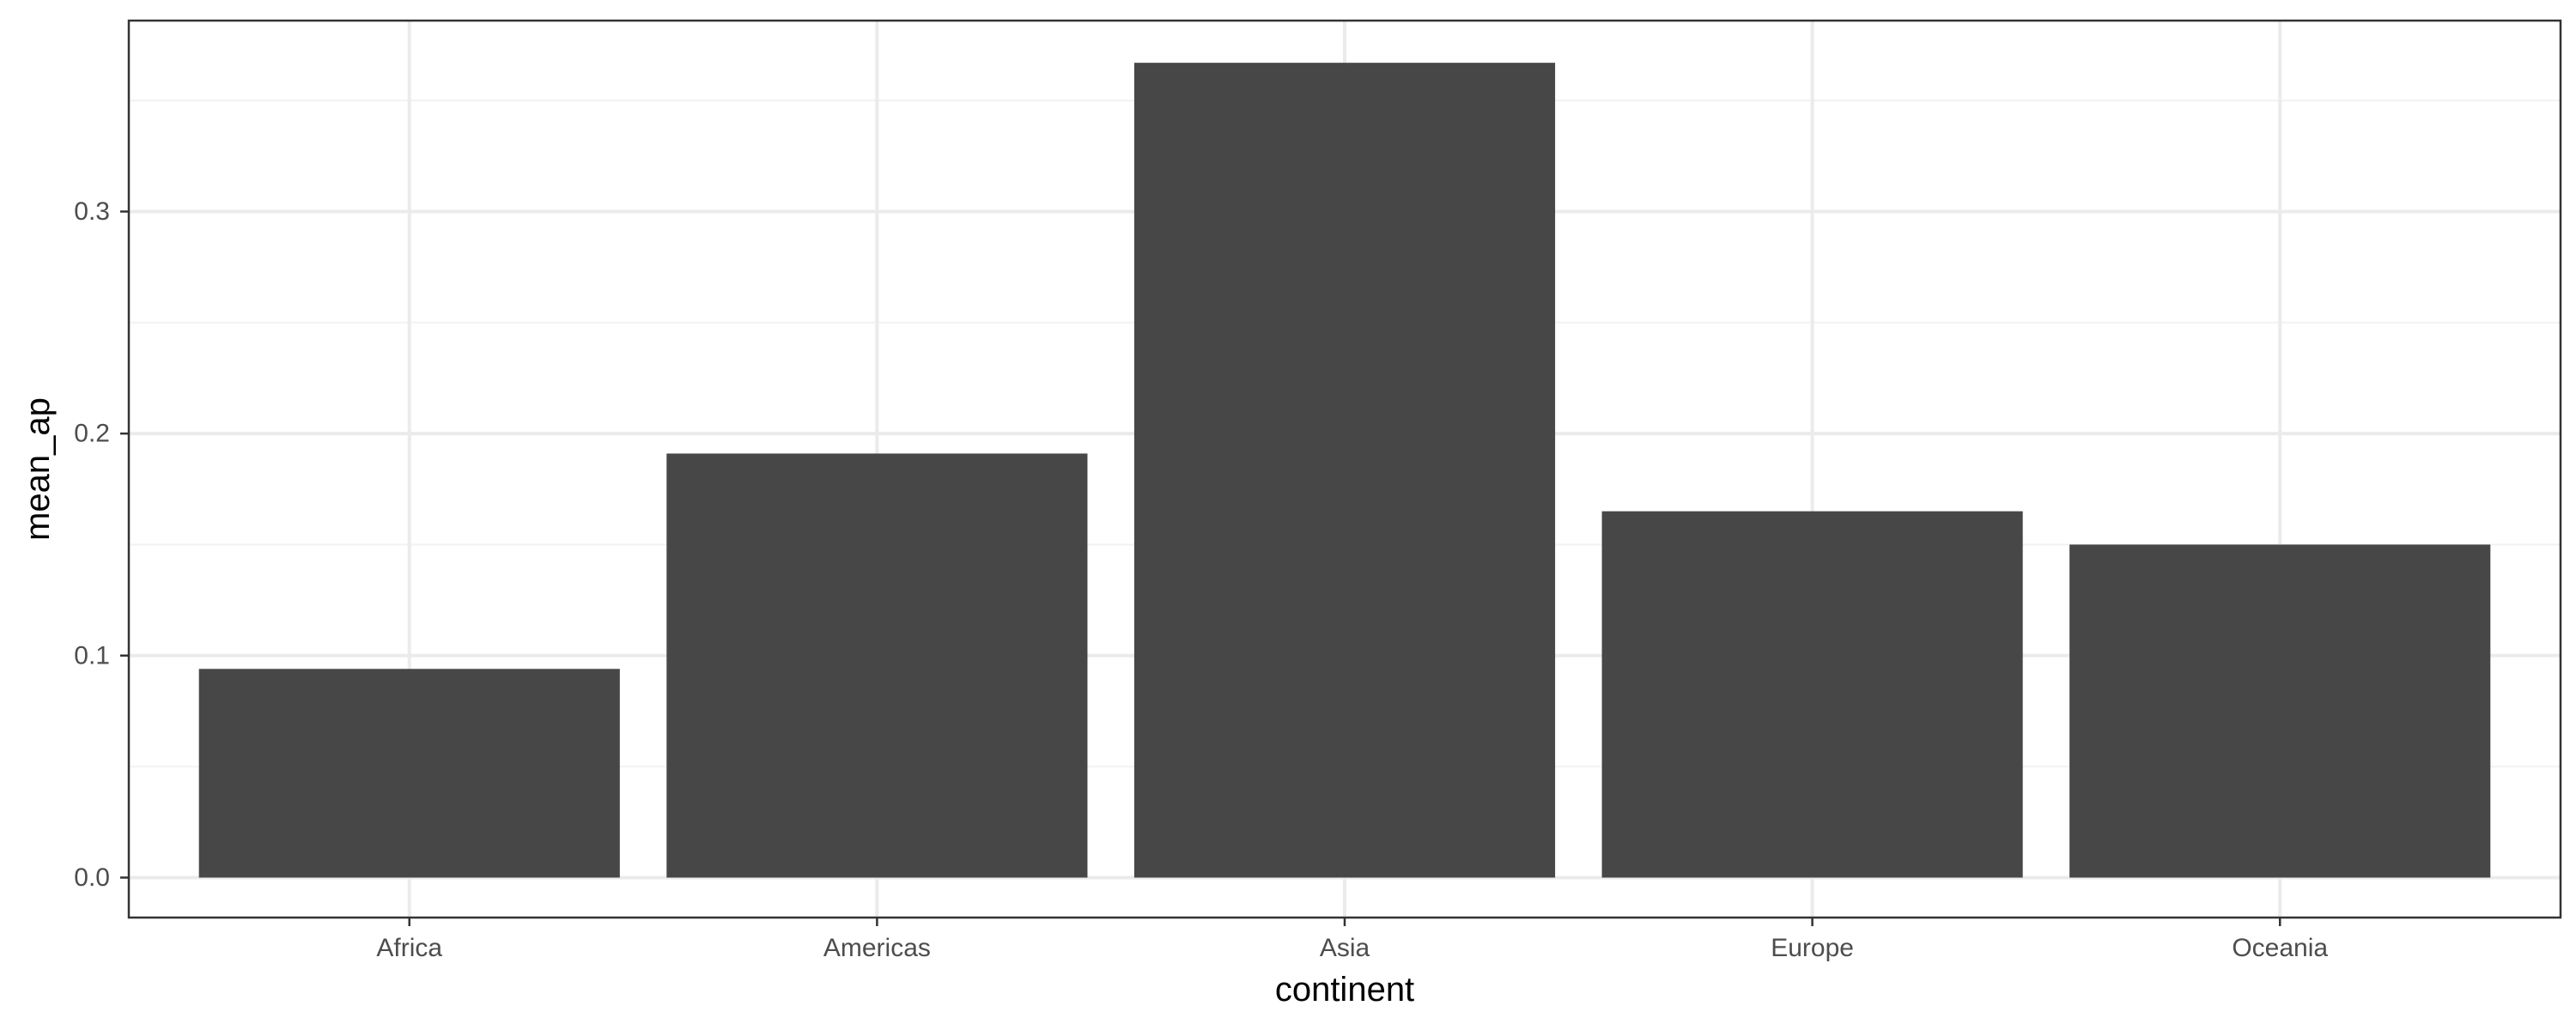 This screenshot has width=2576, height=1030. I want to click on x-tick-label: Asia, so click(1345, 948).